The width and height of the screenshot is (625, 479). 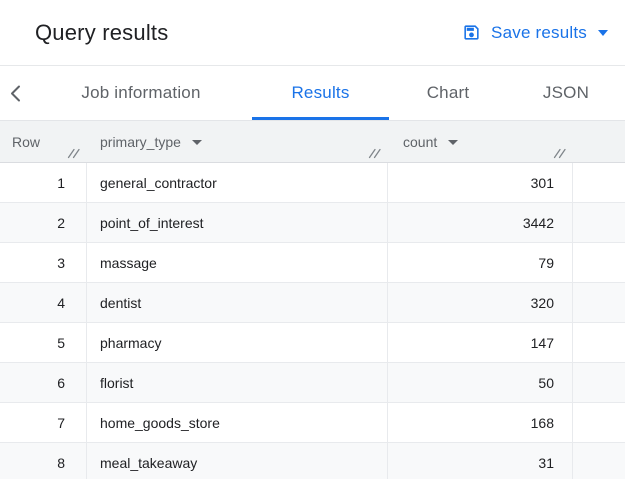 What do you see at coordinates (43, 422) in the screenshot?
I see `row-number-cell: 7` at bounding box center [43, 422].